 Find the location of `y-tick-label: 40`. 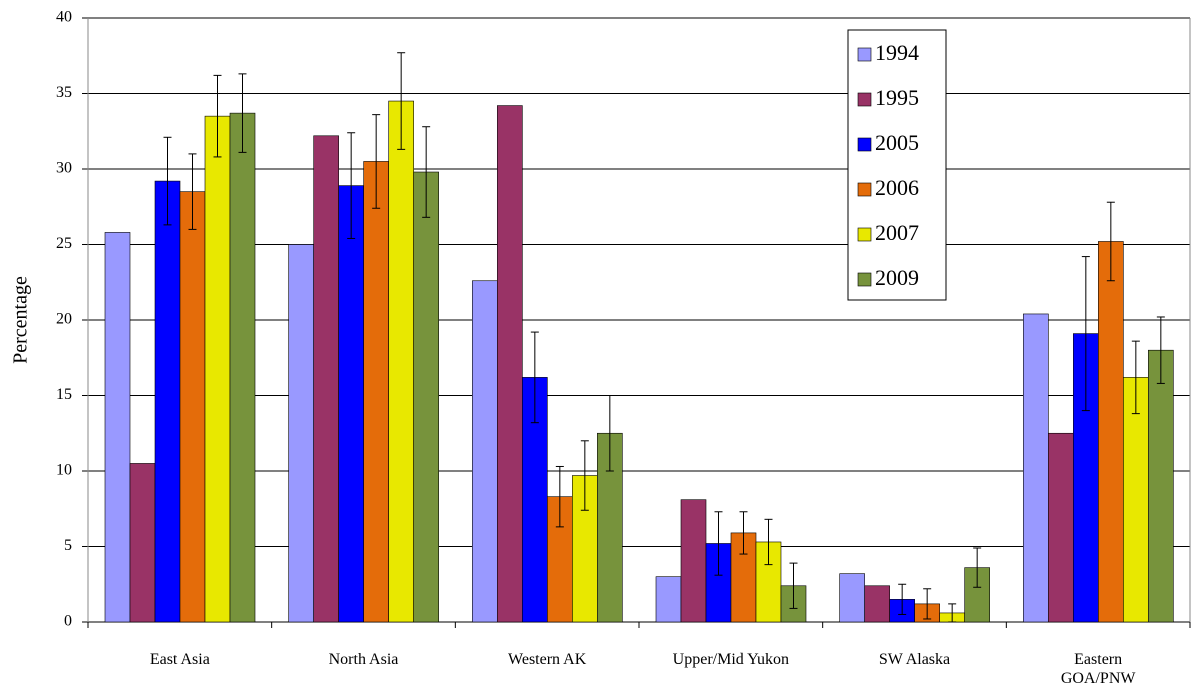

y-tick-label: 40 is located at coordinates (64, 17).